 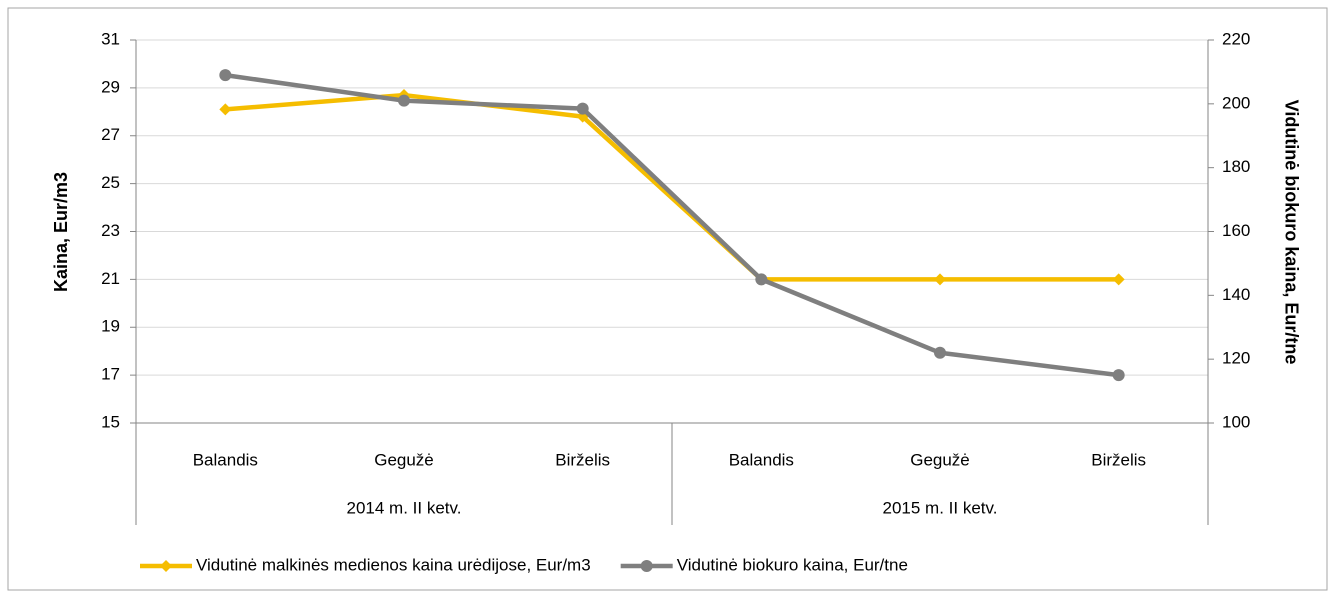 I want to click on y-tick-label: 15, so click(x=110, y=421).